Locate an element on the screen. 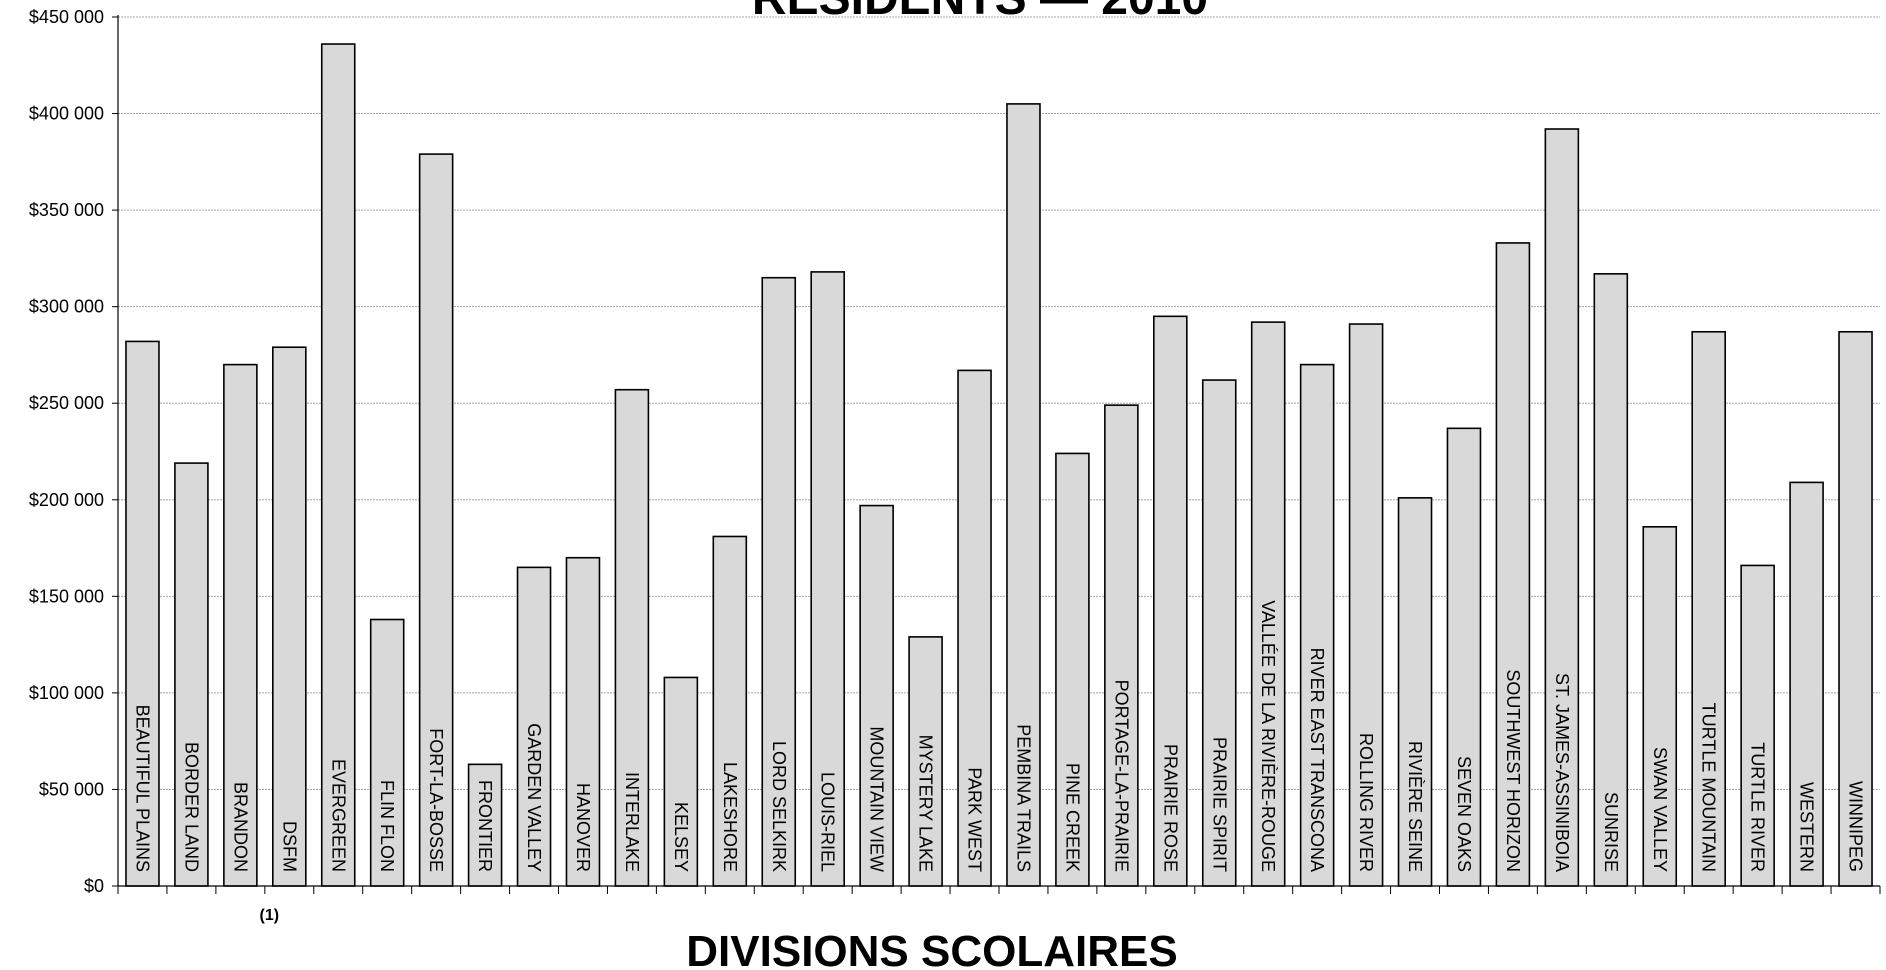  bar-label: WESTERN is located at coordinates (1807, 827).